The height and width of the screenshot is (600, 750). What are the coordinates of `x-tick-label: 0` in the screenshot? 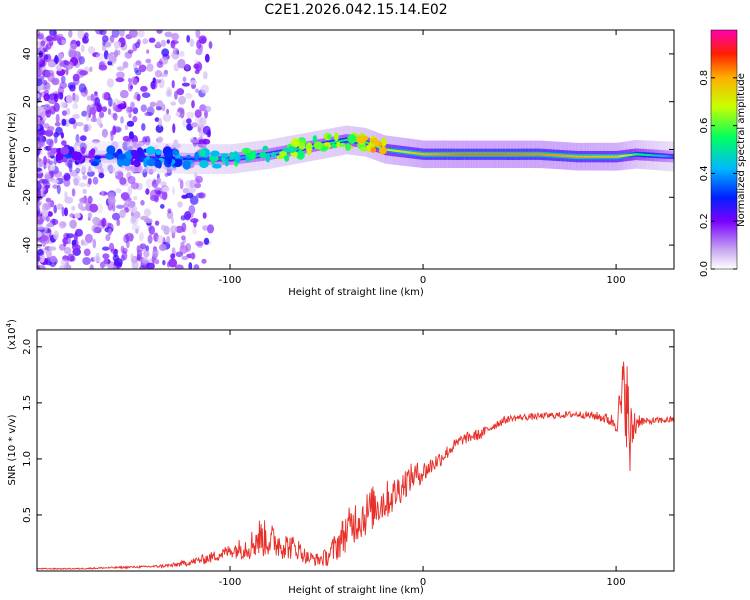 It's located at (423, 280).